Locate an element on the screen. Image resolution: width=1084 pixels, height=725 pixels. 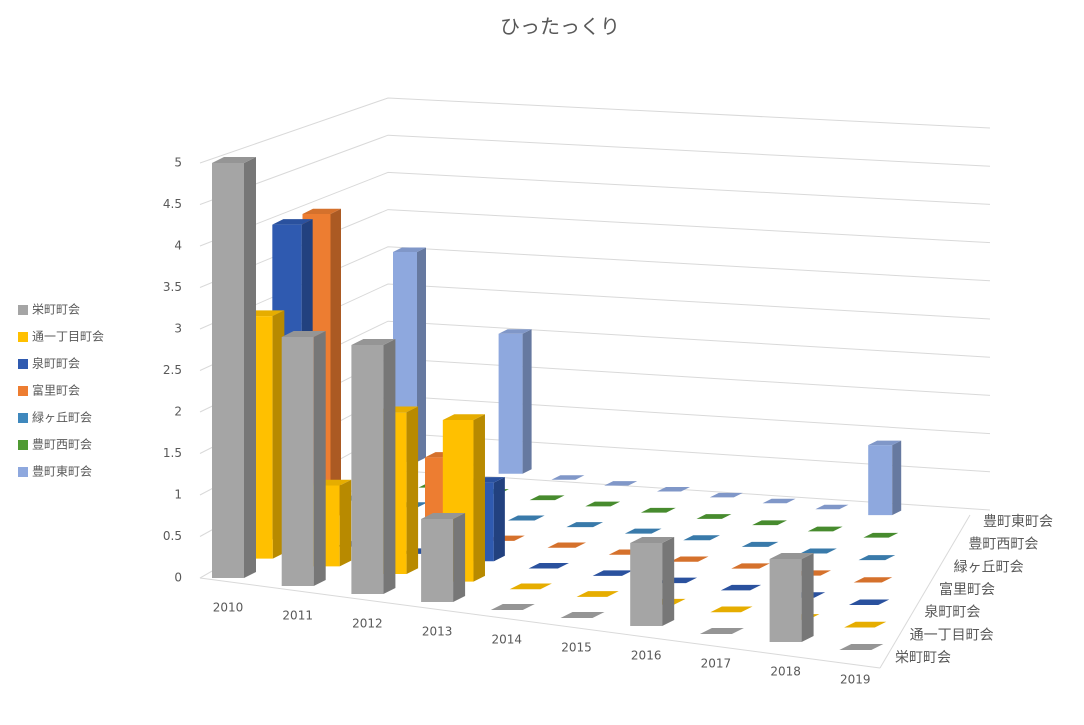
depth-tick-label: 通一丁目町会 is located at coordinates (952, 635).